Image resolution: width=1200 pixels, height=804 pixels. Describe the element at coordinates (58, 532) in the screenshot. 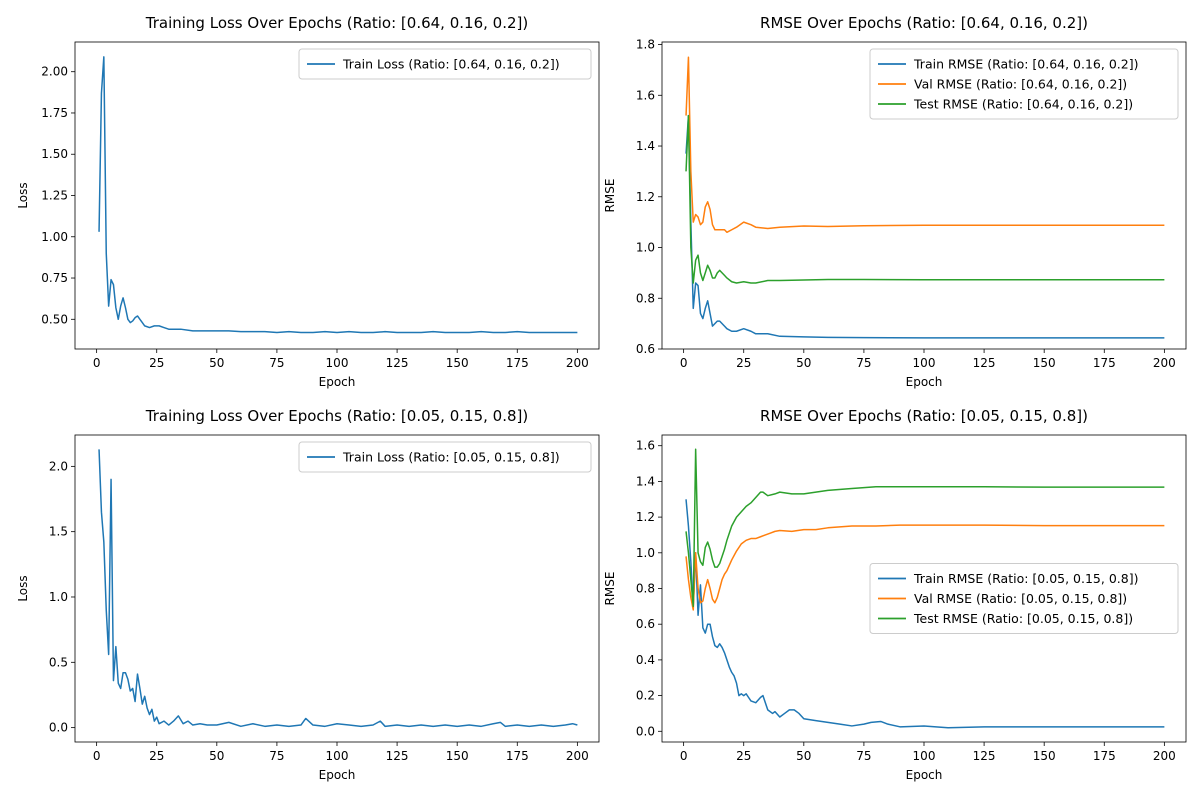

I see `y-tick-label: 1.5` at that location.